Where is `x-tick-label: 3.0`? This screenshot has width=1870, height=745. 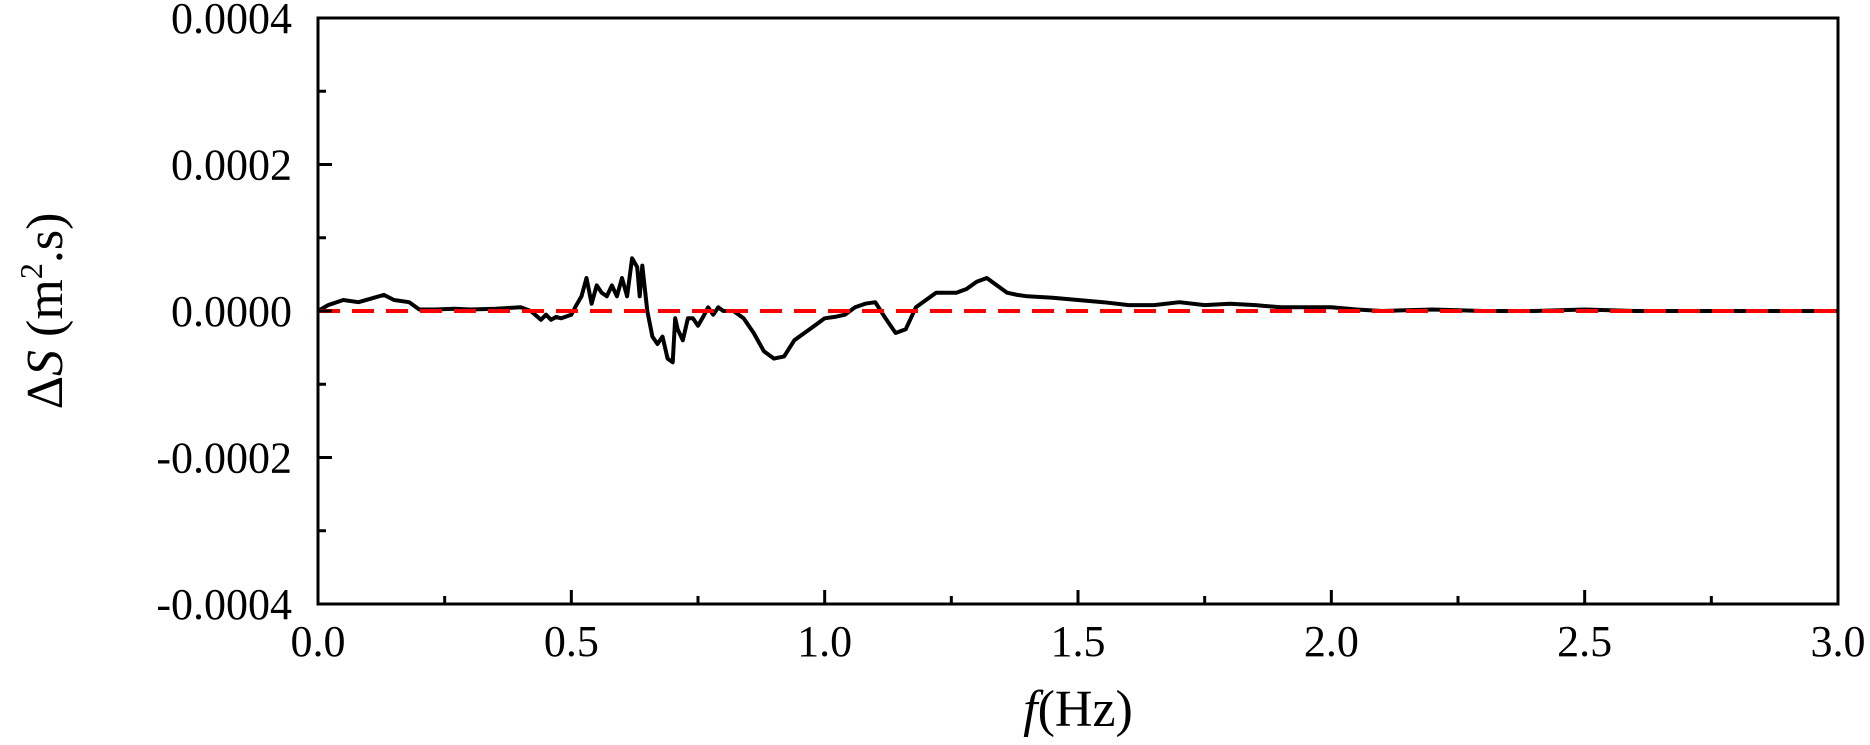
x-tick-label: 3.0 is located at coordinates (1838, 641).